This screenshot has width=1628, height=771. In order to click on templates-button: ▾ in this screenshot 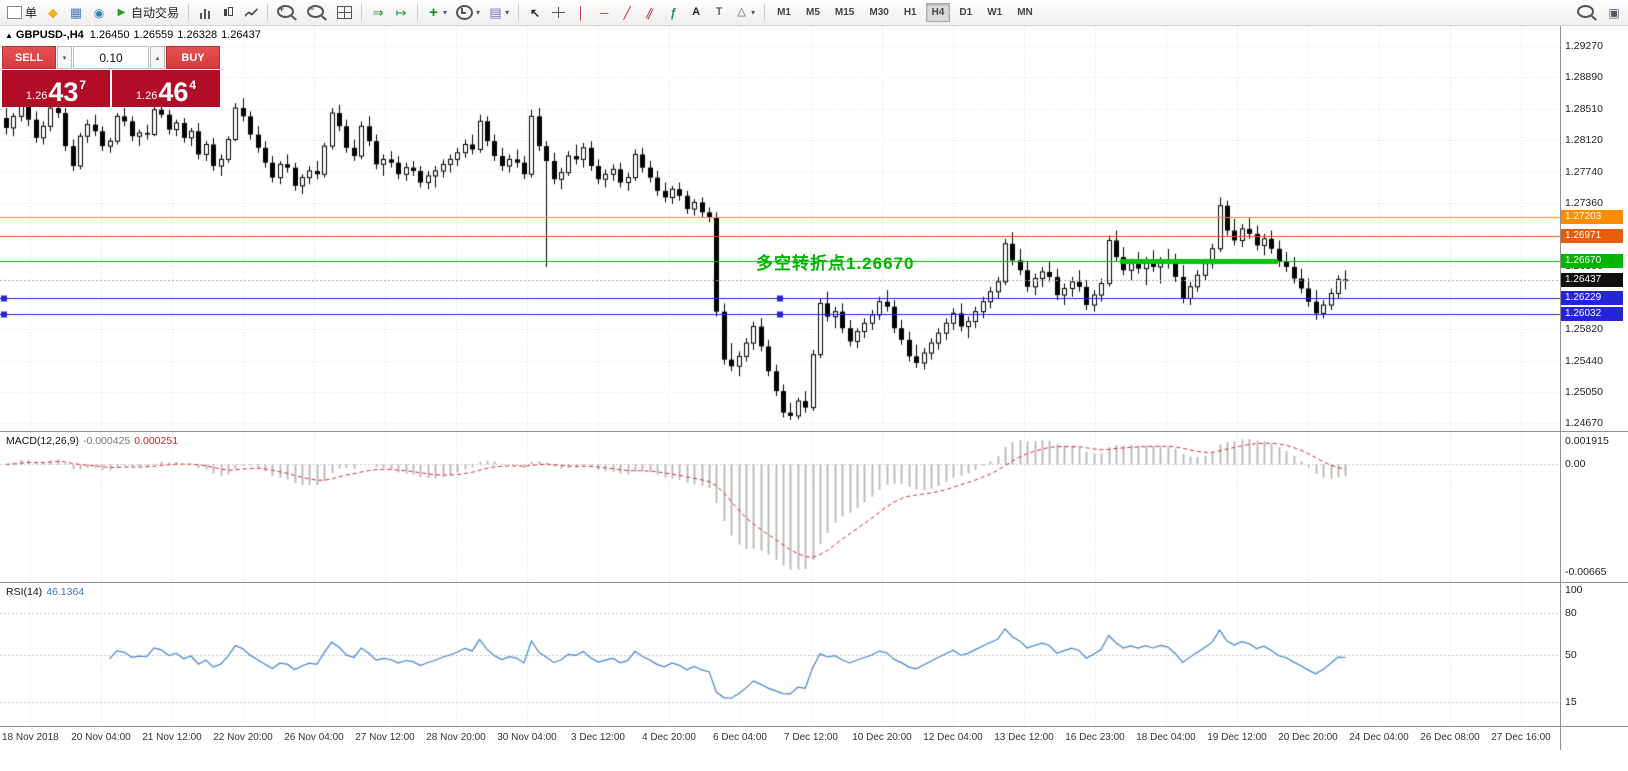, I will do `click(499, 13)`.